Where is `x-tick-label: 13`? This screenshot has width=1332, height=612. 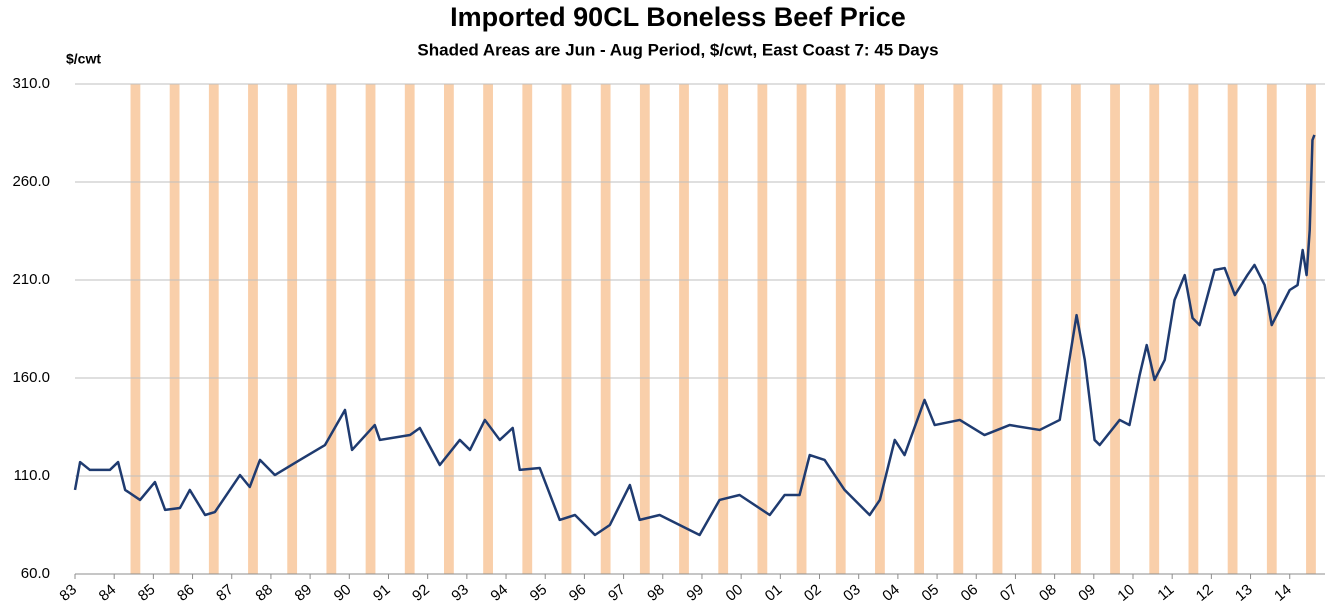
x-tick-label: 13 is located at coordinates (1244, 593).